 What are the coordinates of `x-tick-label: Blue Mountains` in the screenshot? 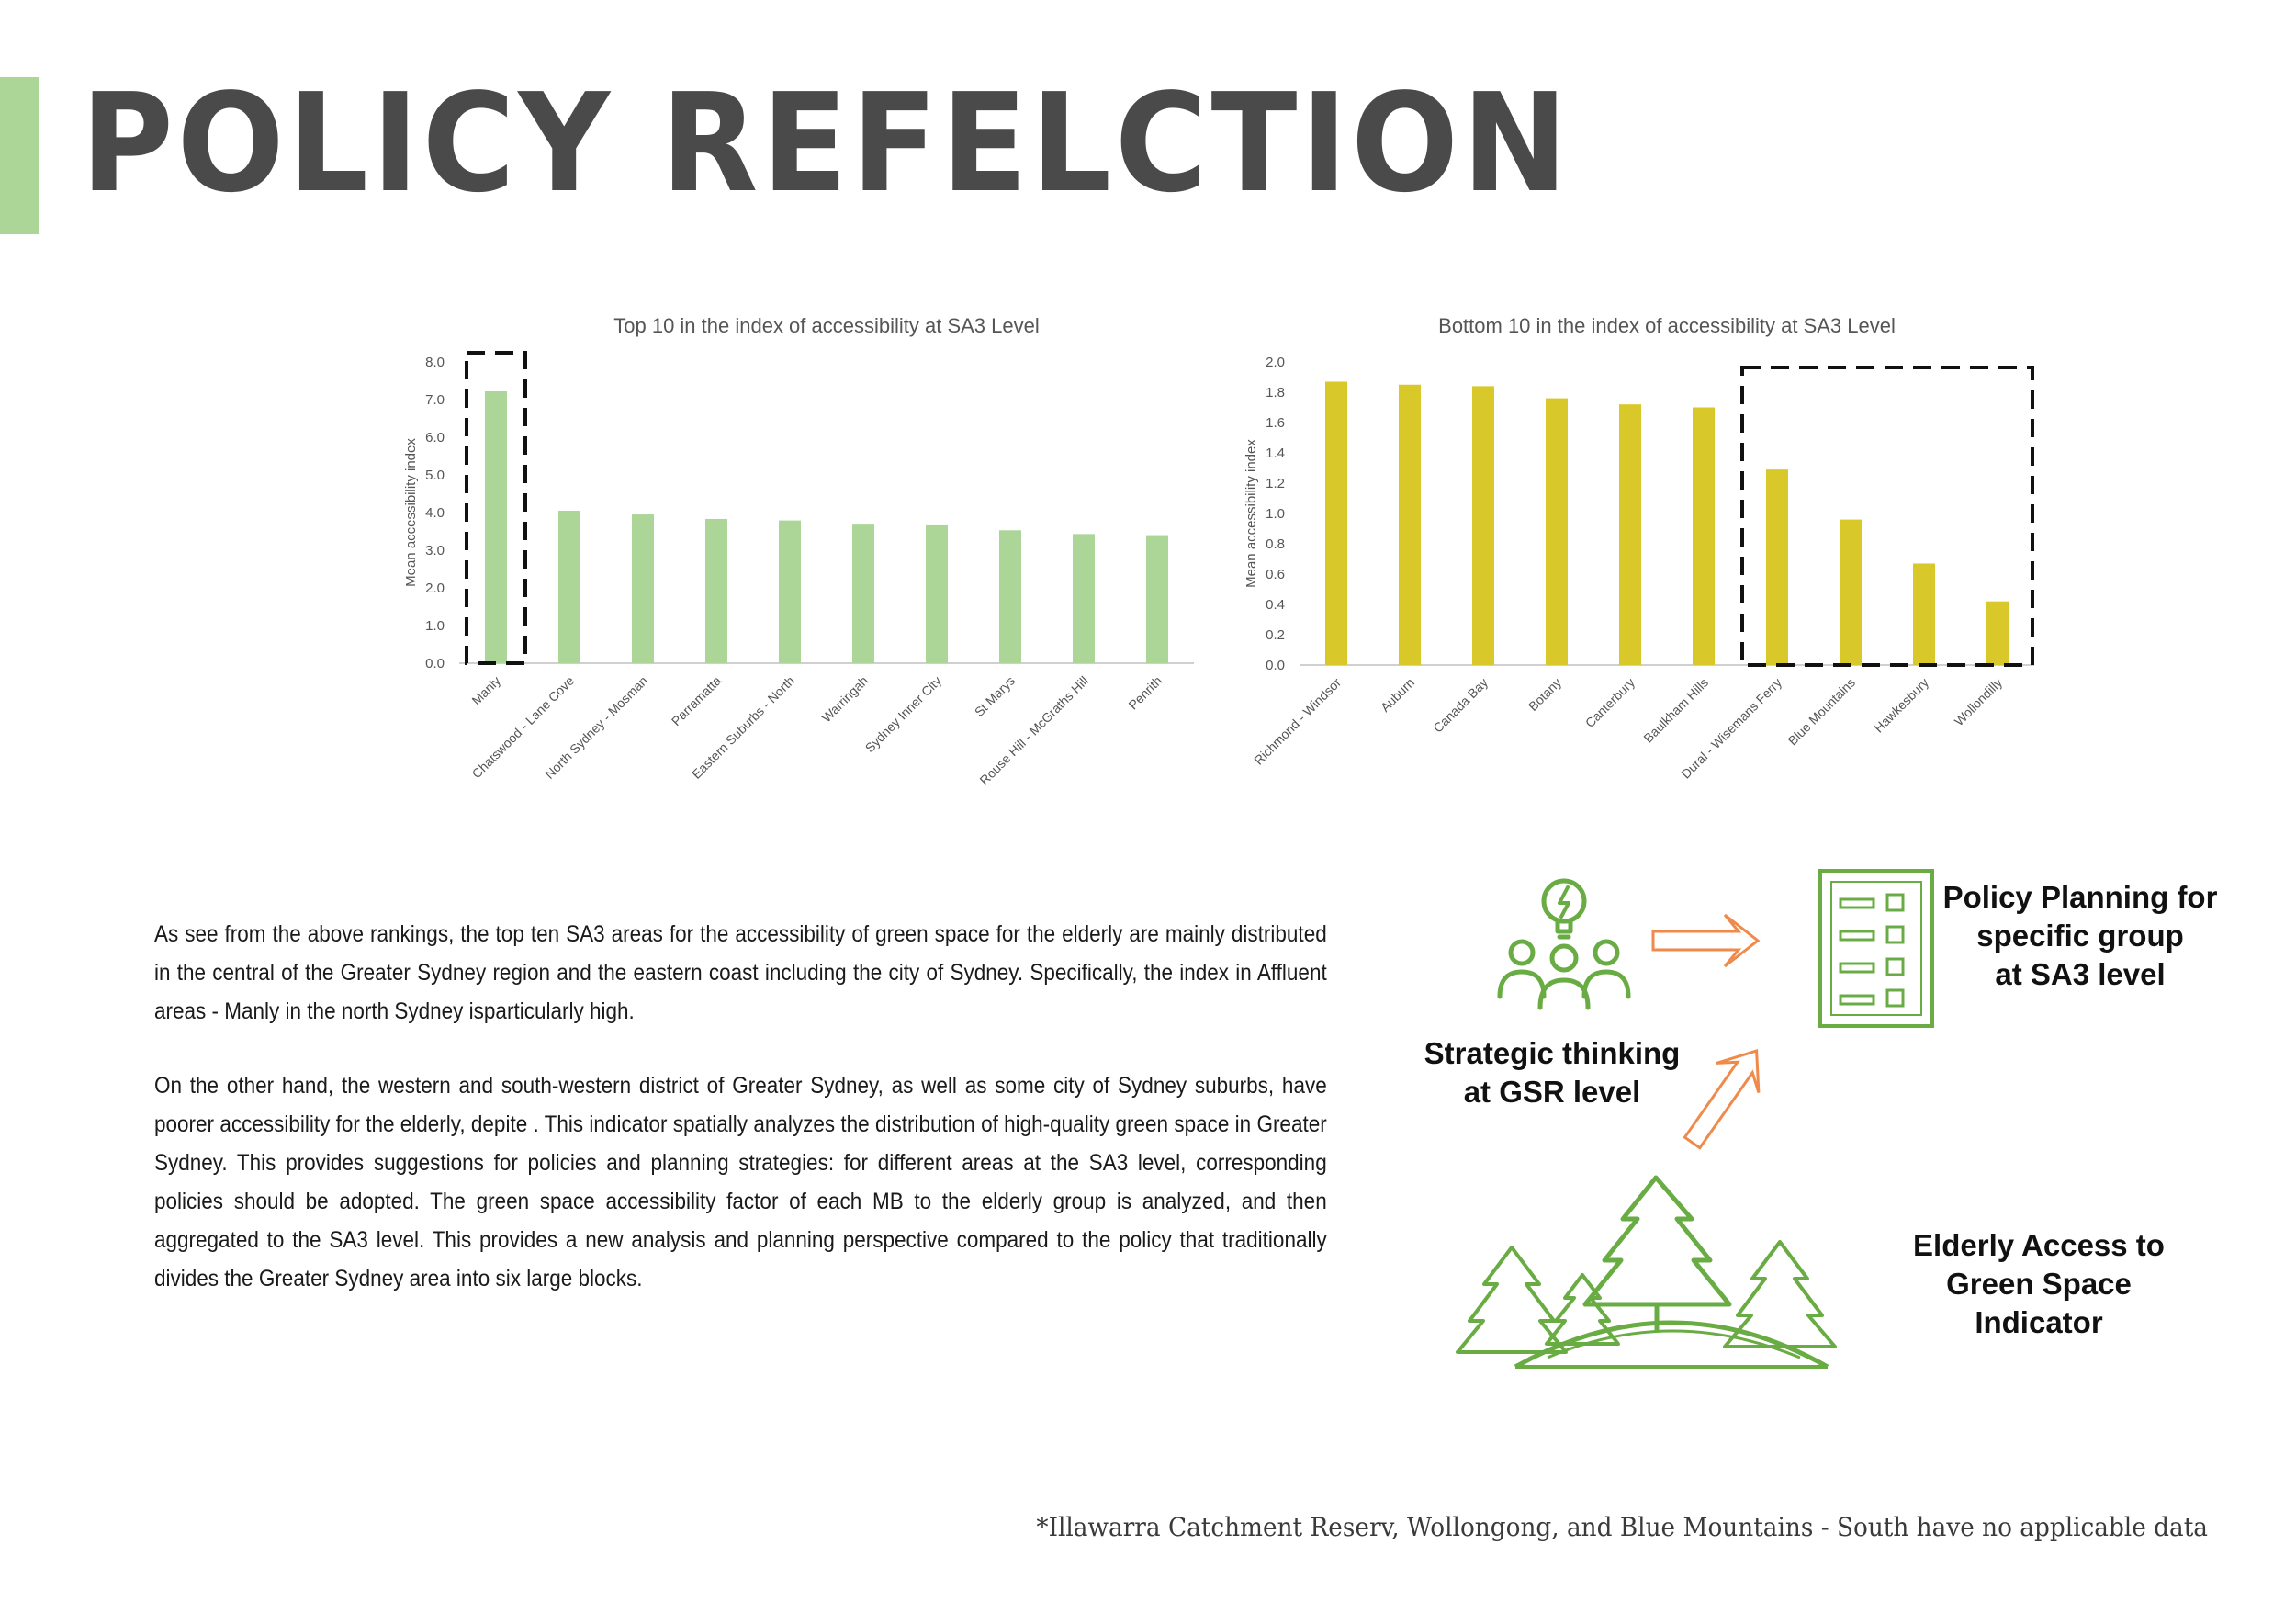 It's located at (1822, 712).